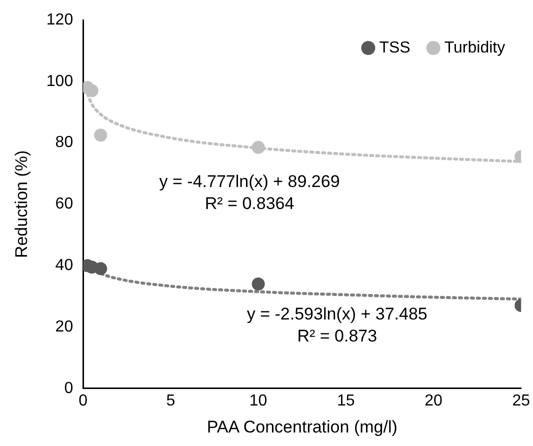 This screenshot has height=446, width=533. I want to click on y-tick-label: 20, so click(64, 327).